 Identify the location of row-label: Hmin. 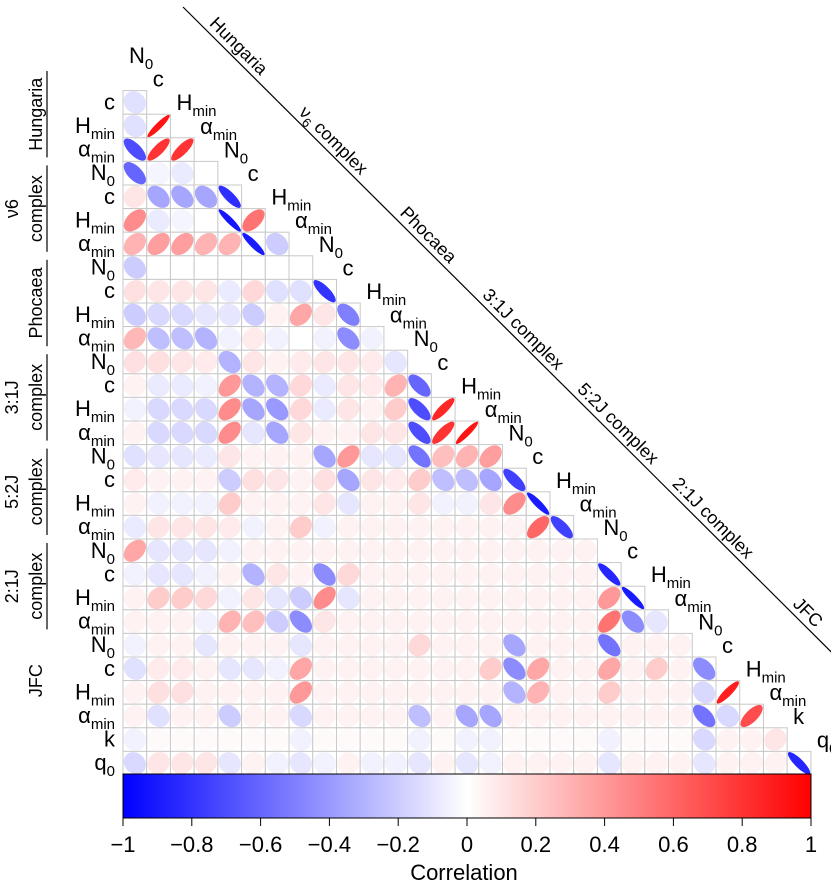
(95, 600).